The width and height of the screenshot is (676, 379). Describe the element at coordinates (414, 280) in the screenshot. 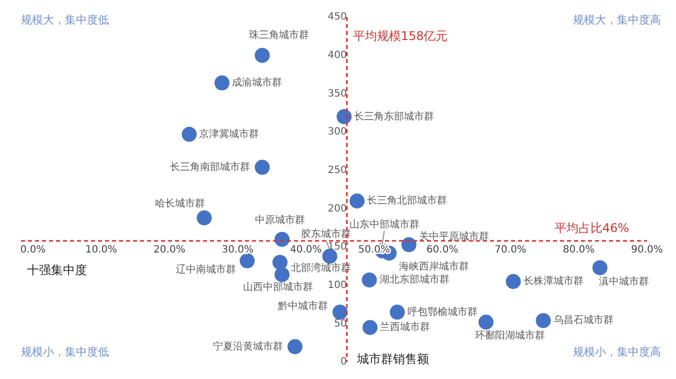

I see `series-label: 湖北东部城市群` at that location.